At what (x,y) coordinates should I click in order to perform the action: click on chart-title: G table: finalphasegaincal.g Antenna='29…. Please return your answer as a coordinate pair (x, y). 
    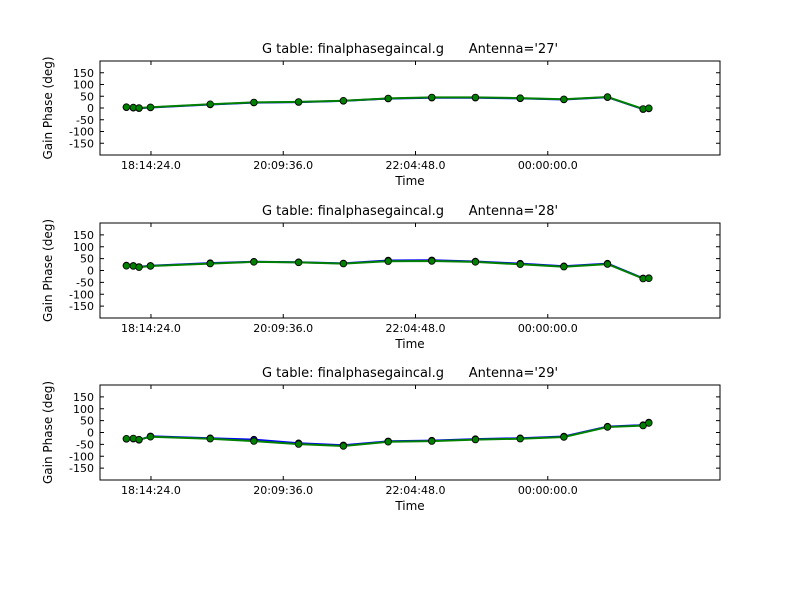
    Looking at the image, I should click on (410, 373).